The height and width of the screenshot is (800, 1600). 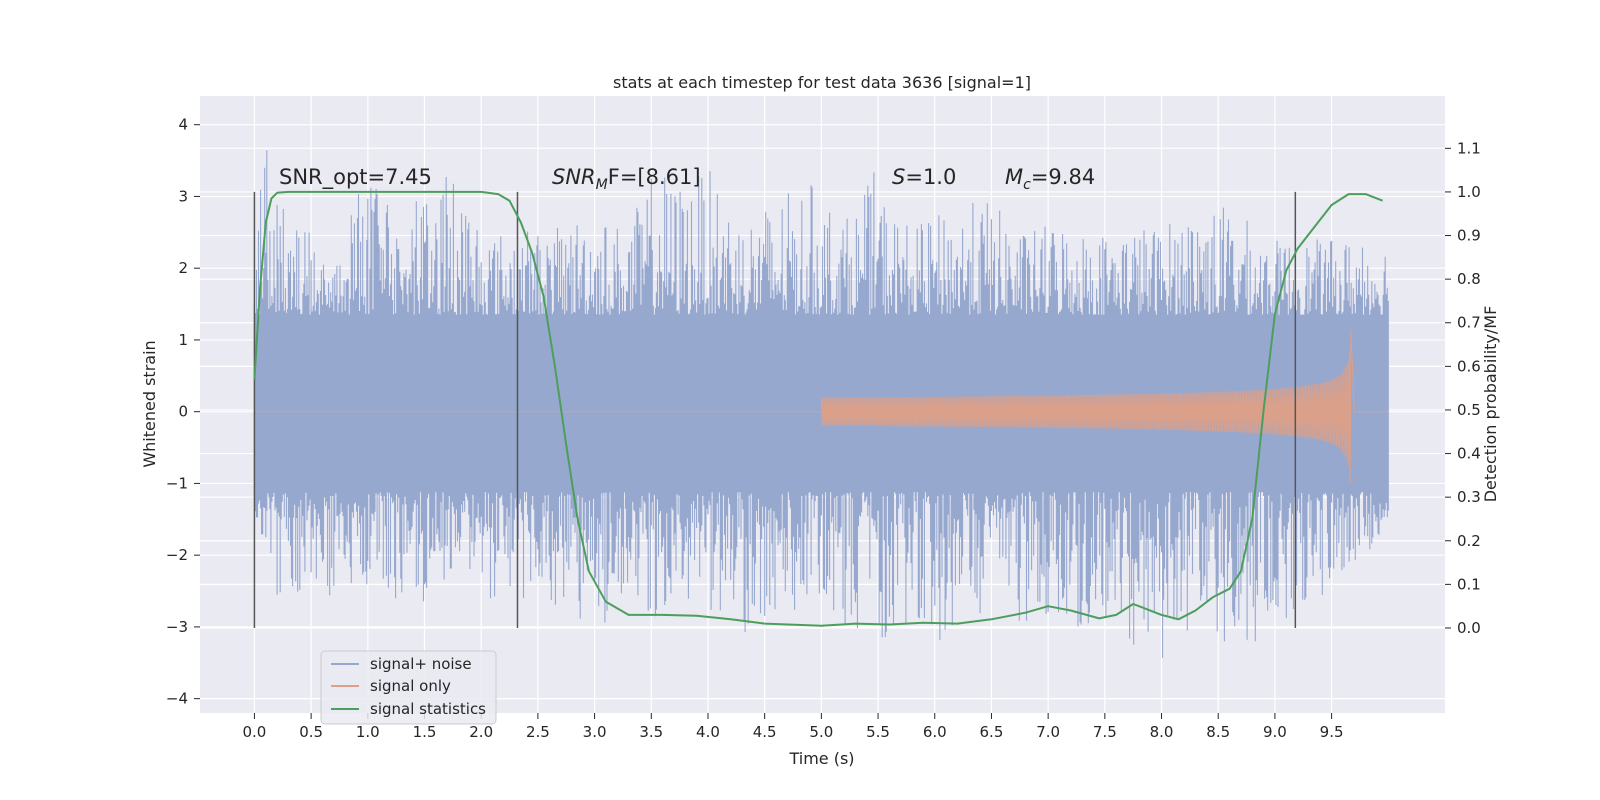 I want to click on y2-tick-label: 1.1, so click(x=1469, y=148).